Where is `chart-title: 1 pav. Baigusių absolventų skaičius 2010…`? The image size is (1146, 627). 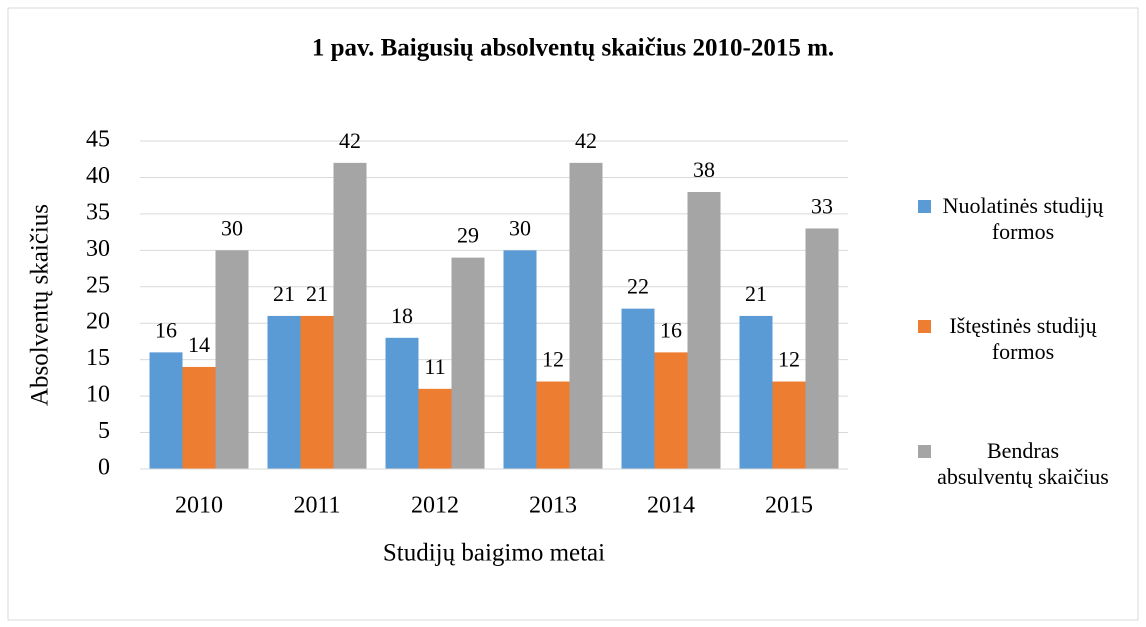
chart-title: 1 pav. Baigusių absolventų skaičius 2010… is located at coordinates (573, 48).